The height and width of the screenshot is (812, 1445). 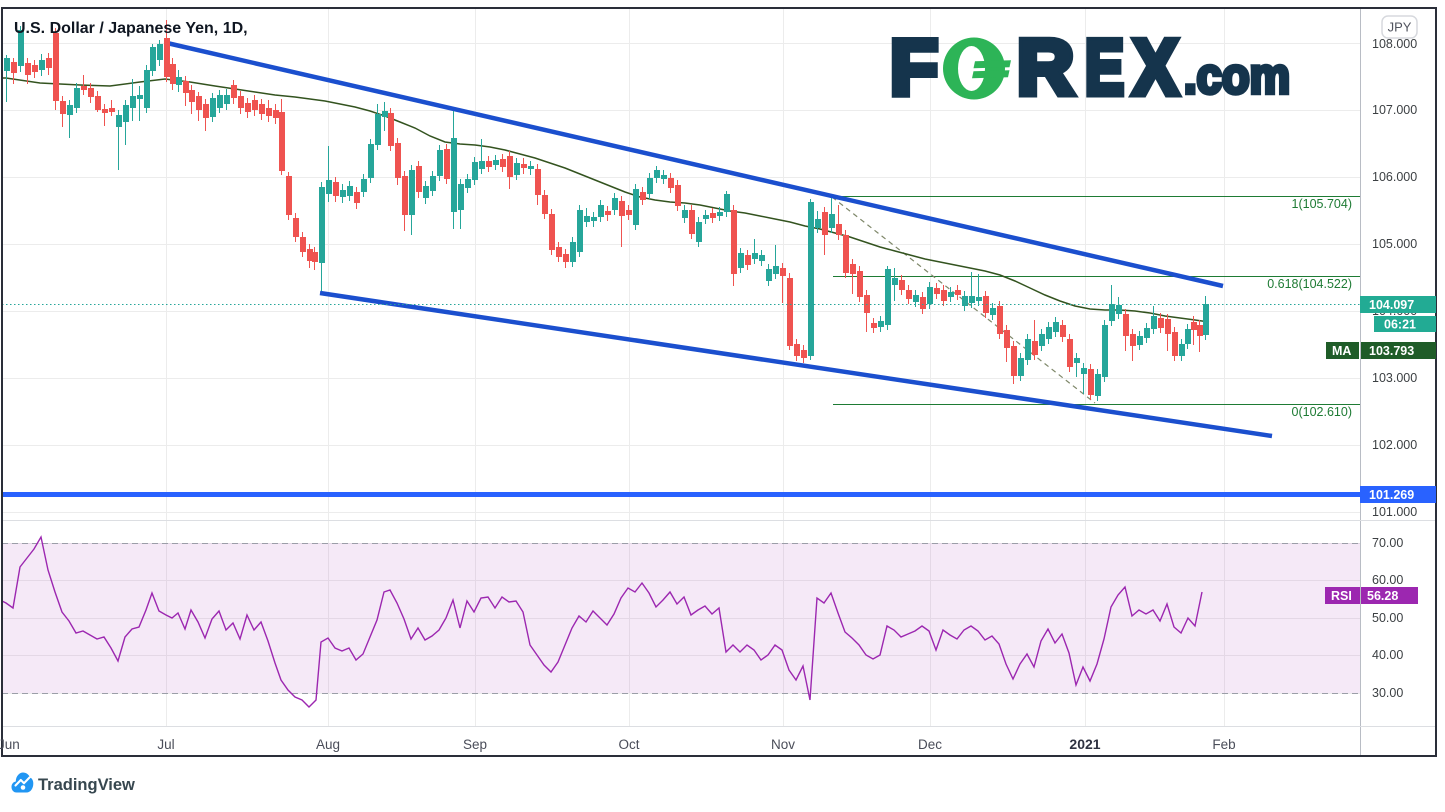 I want to click on svg-text: 108.000, so click(x=1394, y=44).